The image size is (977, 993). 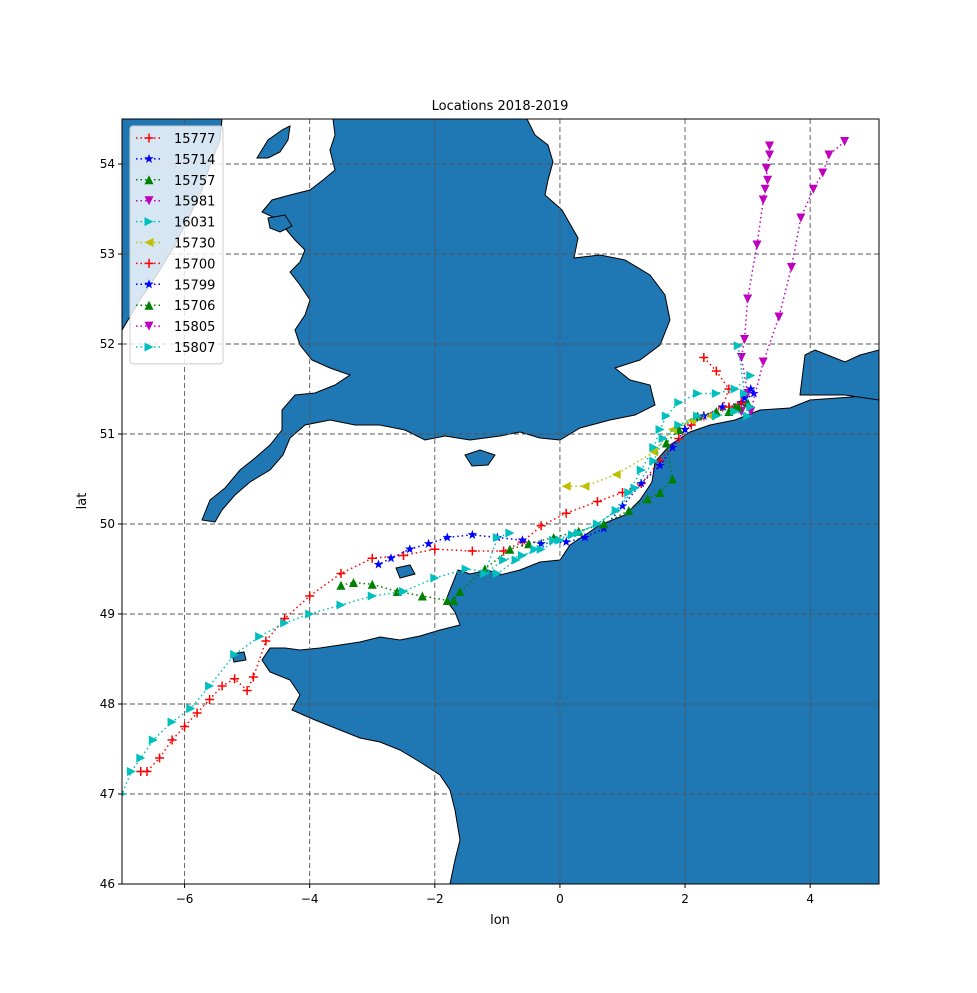 I want to click on y-tick-label: 47, so click(x=107, y=794).